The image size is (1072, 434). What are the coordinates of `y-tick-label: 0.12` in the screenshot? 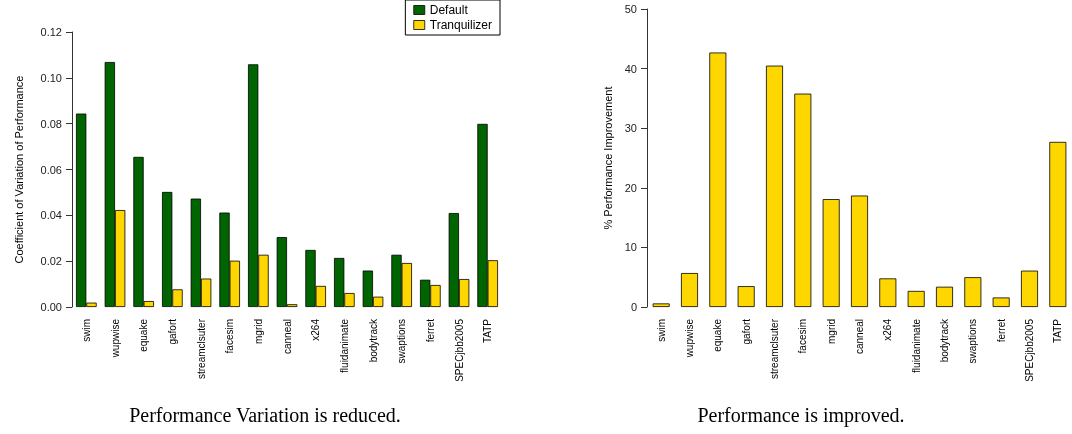 It's located at (51, 32).